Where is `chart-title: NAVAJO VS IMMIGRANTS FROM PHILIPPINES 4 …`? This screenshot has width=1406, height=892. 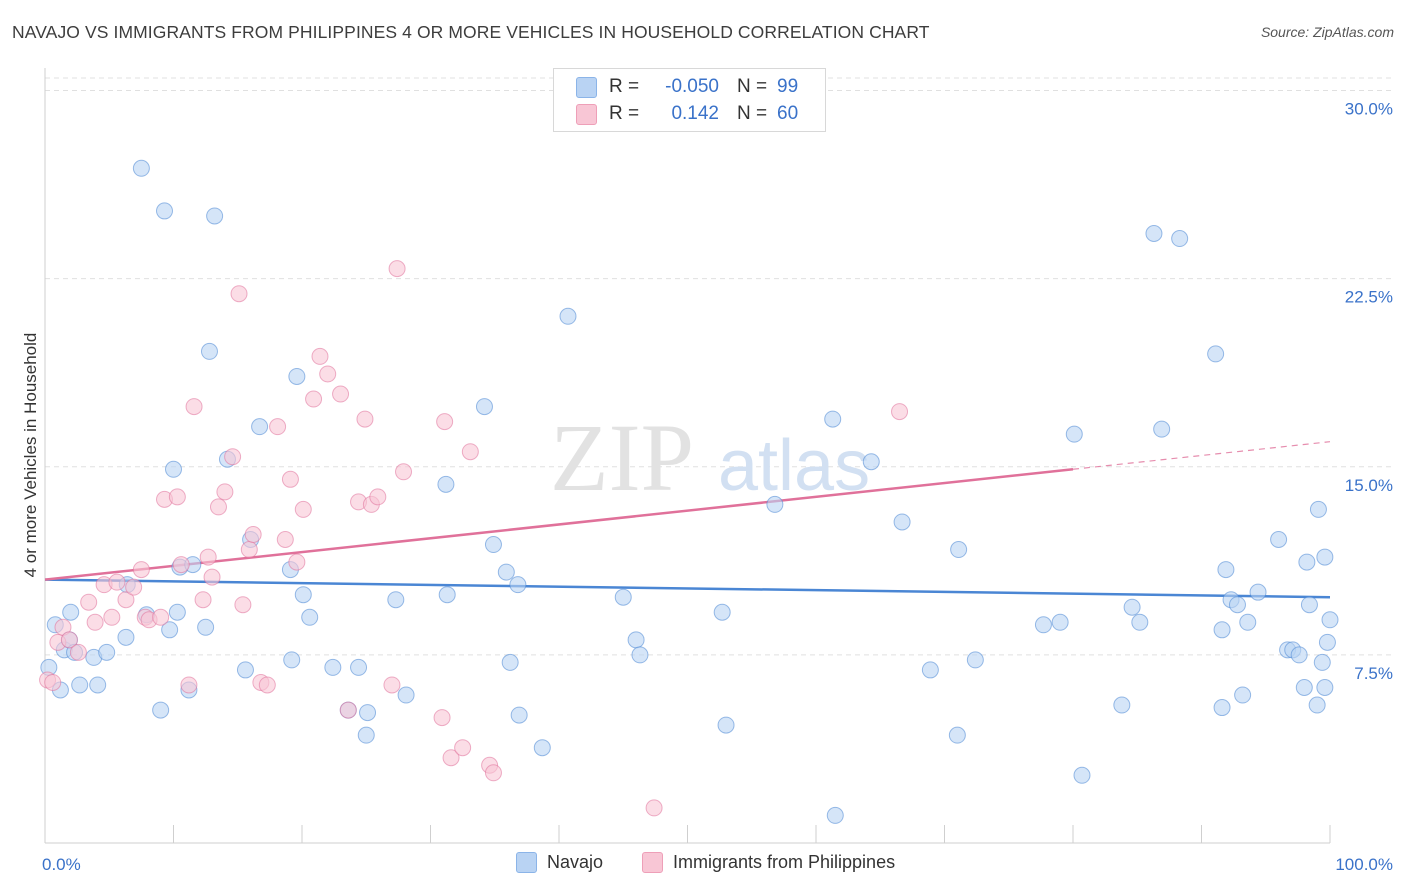
chart-title: NAVAJO VS IMMIGRANTS FROM PHILIPPINES 4 … is located at coordinates (471, 32).